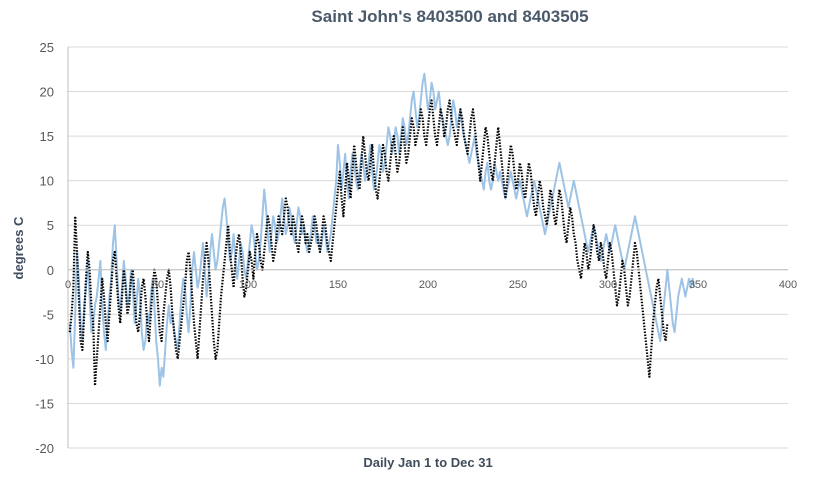 The image size is (815, 489). Describe the element at coordinates (47, 47) in the screenshot. I see `y-tick-label: 25` at that location.